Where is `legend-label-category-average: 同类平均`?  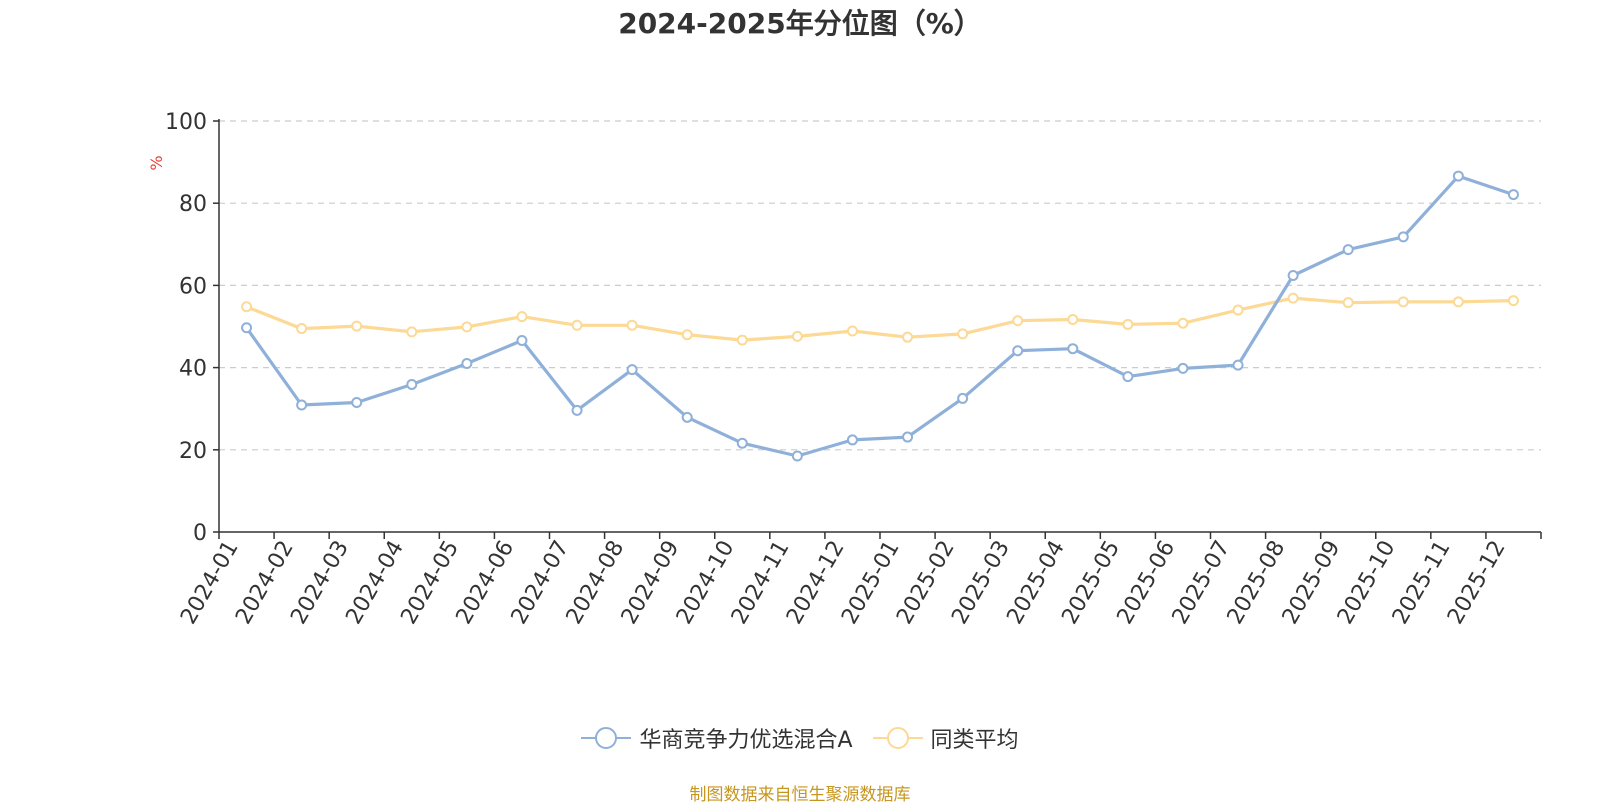
legend-label-category-average: 同类平均 is located at coordinates (974, 740).